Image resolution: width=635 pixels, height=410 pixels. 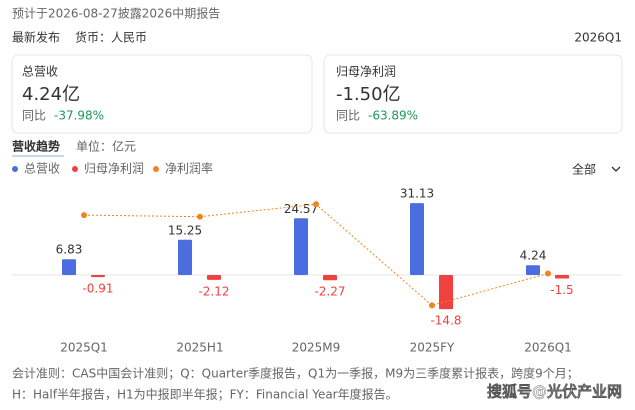 What do you see at coordinates (116, 13) in the screenshot?
I see `notice: 预计于2026-08-27披露2026中期报告` at bounding box center [116, 13].